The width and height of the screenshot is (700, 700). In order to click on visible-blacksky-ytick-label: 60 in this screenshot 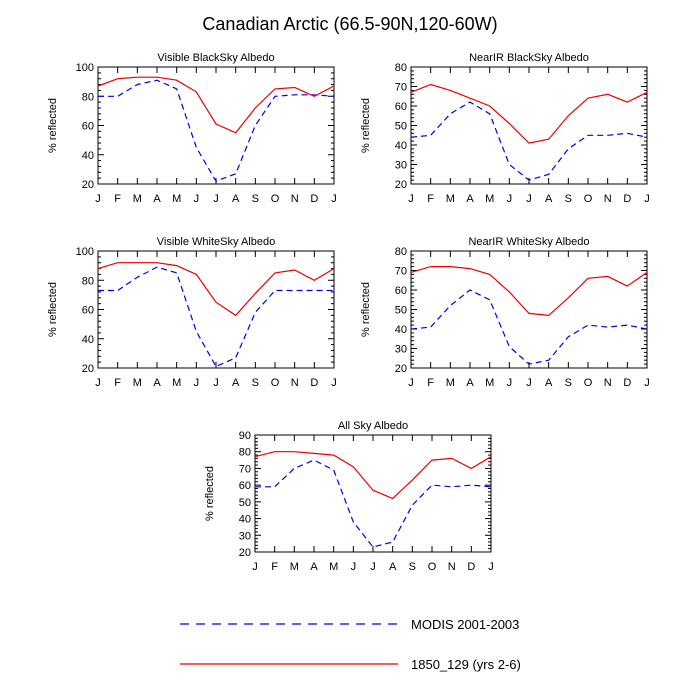, I will do `click(88, 127)`.